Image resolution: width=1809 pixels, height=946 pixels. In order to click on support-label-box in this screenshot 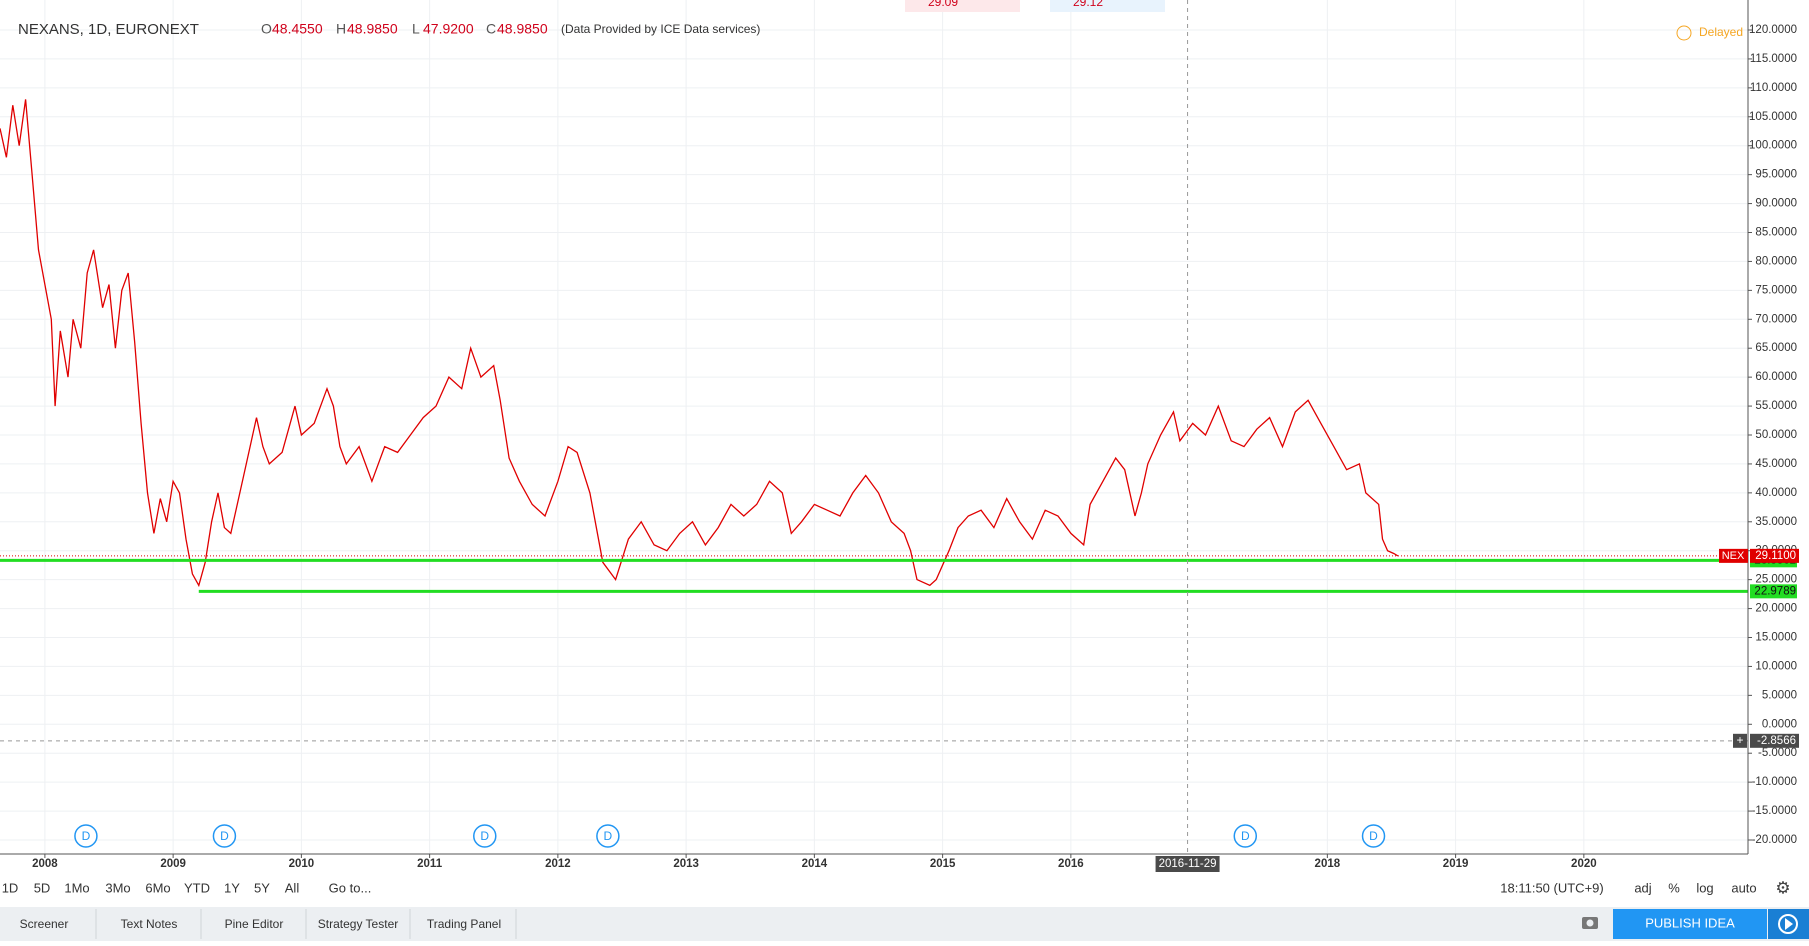, I will do `click(1773, 591)`.